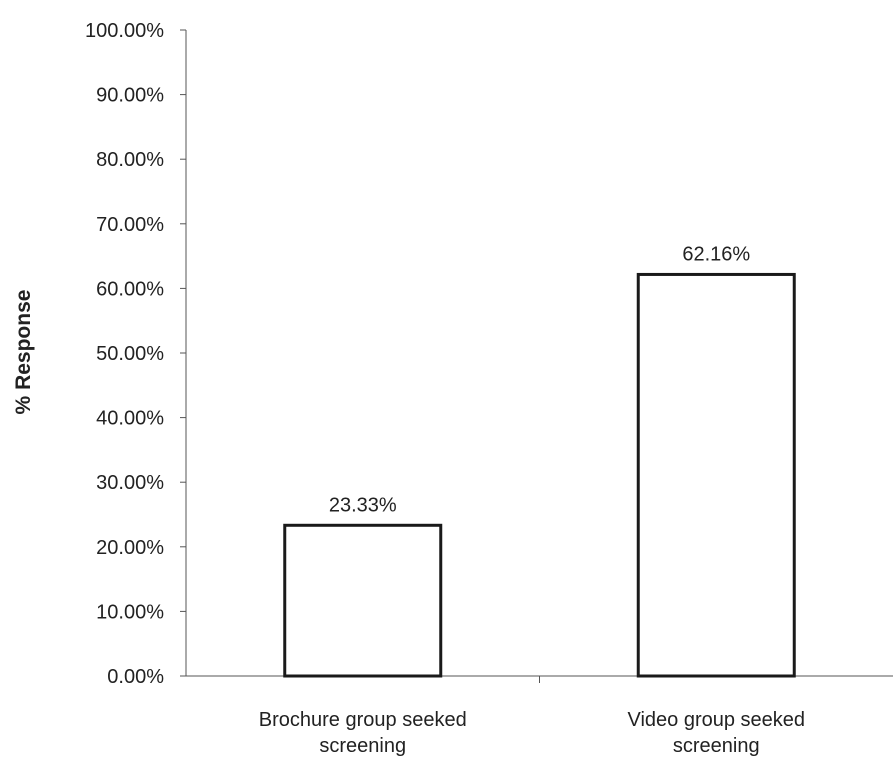  What do you see at coordinates (130, 419) in the screenshot?
I see `y-tick-label: 40.00%` at bounding box center [130, 419].